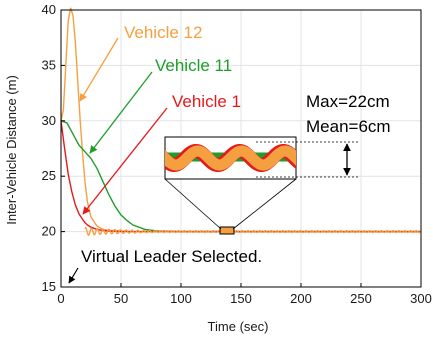  Describe the element at coordinates (49, 64) in the screenshot. I see `y-tick-label: 35` at that location.